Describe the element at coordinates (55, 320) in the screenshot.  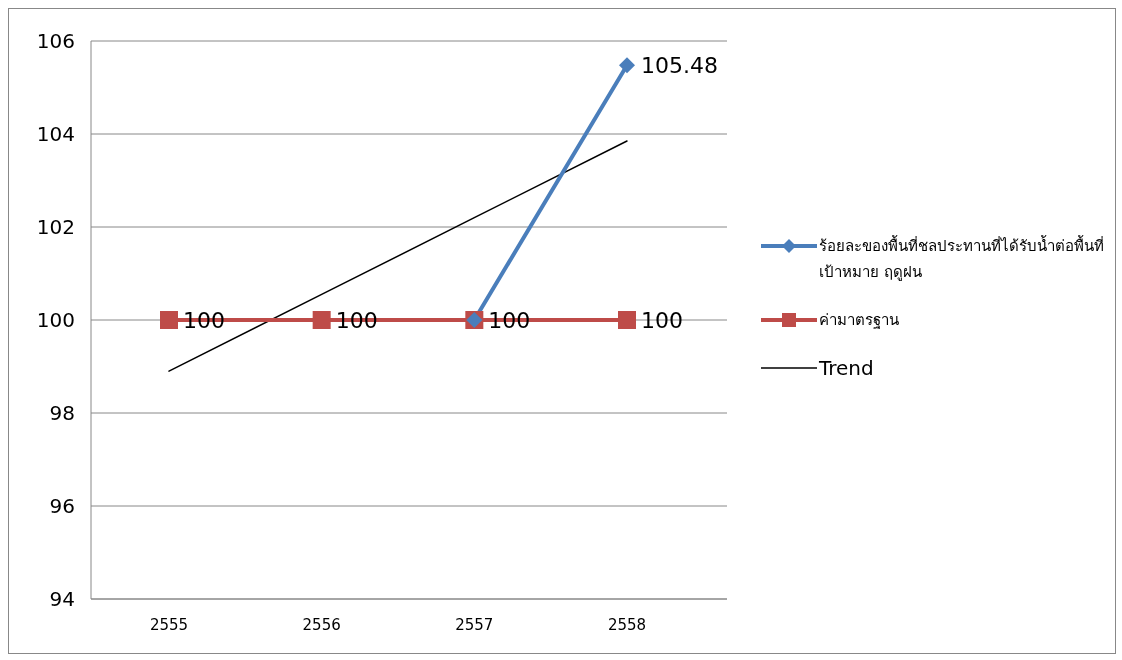
I see `y-tick-label: 100` at that location.